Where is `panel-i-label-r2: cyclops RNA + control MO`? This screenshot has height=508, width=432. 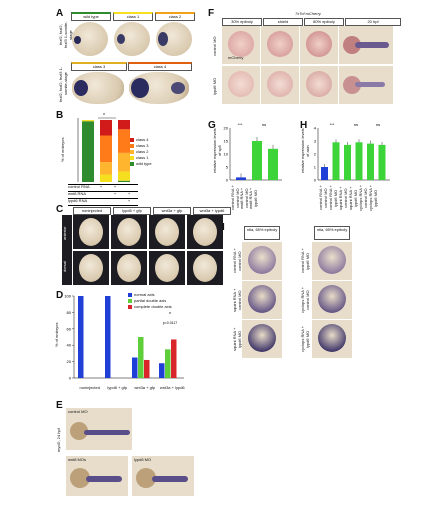 panel-i-label-r2: cyclops RNA + control MO is located at coordinates (305, 300).